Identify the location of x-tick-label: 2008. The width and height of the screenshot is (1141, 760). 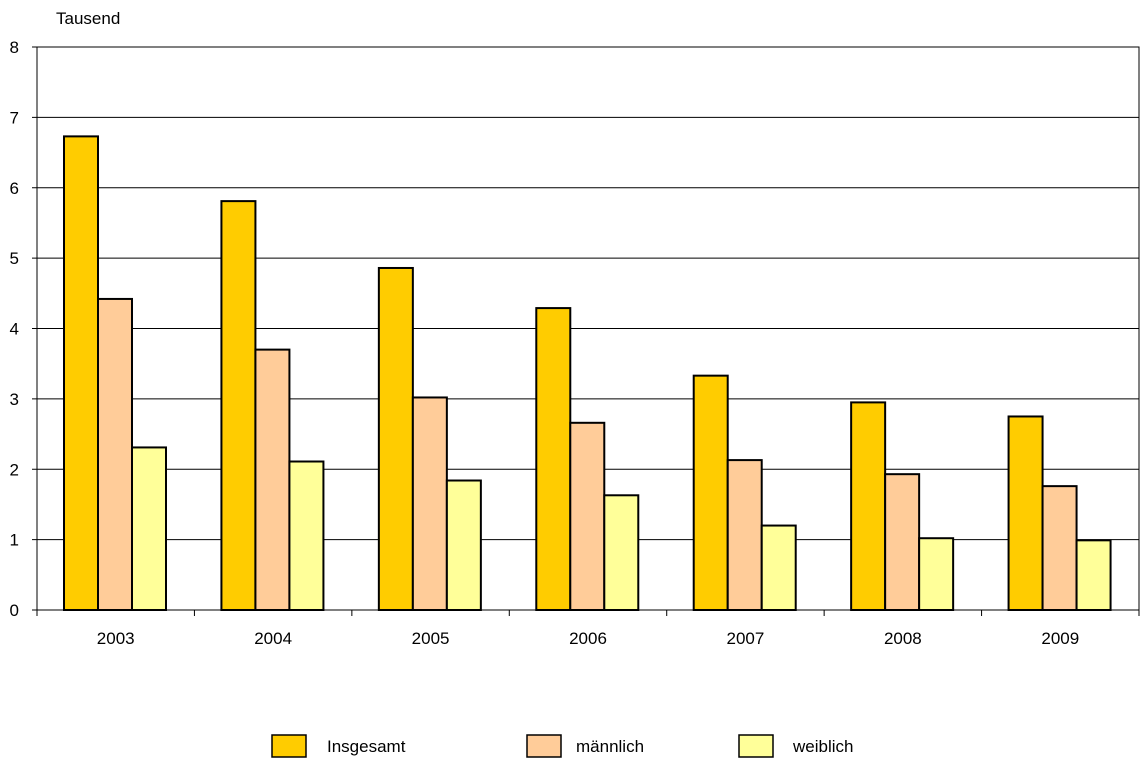
(903, 638).